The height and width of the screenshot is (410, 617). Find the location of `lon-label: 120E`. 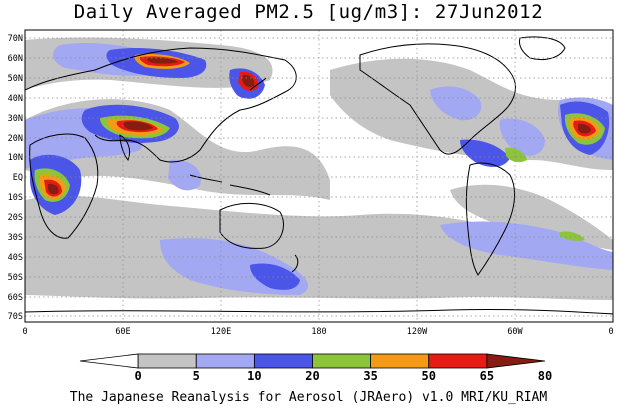

lon-label: 120E is located at coordinates (221, 332).